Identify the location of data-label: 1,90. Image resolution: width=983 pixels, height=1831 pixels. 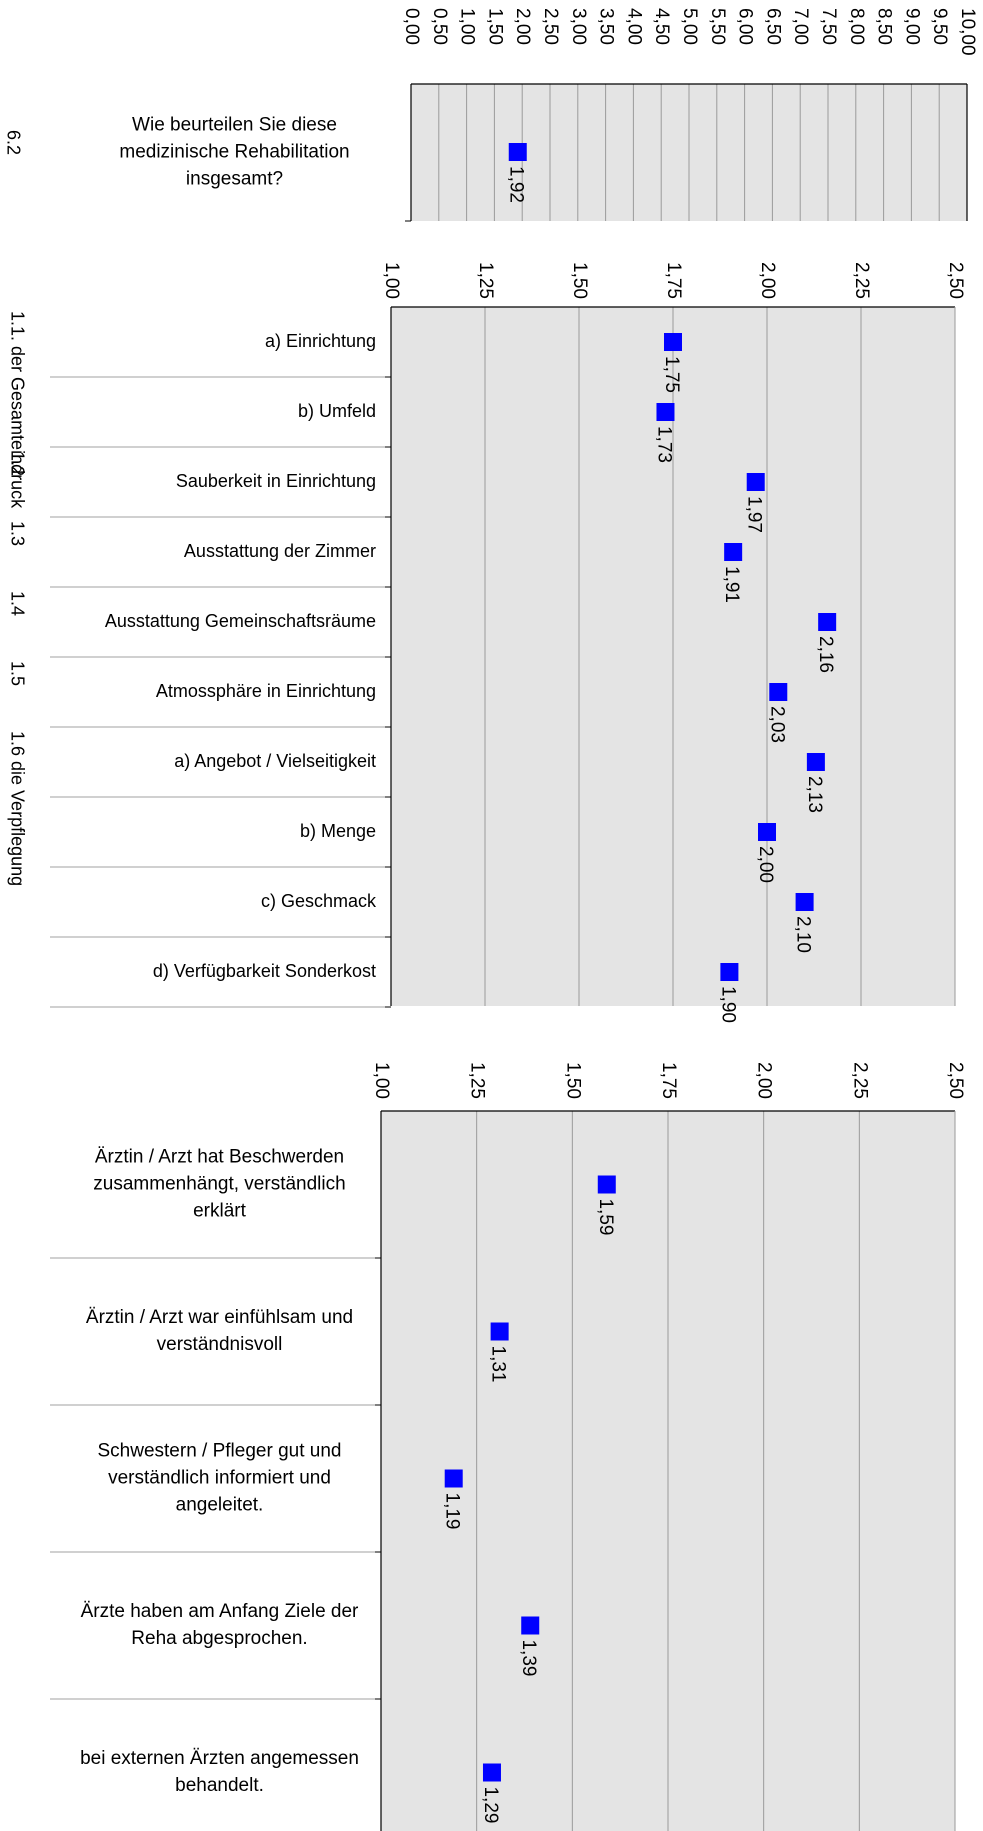
(727, 1004).